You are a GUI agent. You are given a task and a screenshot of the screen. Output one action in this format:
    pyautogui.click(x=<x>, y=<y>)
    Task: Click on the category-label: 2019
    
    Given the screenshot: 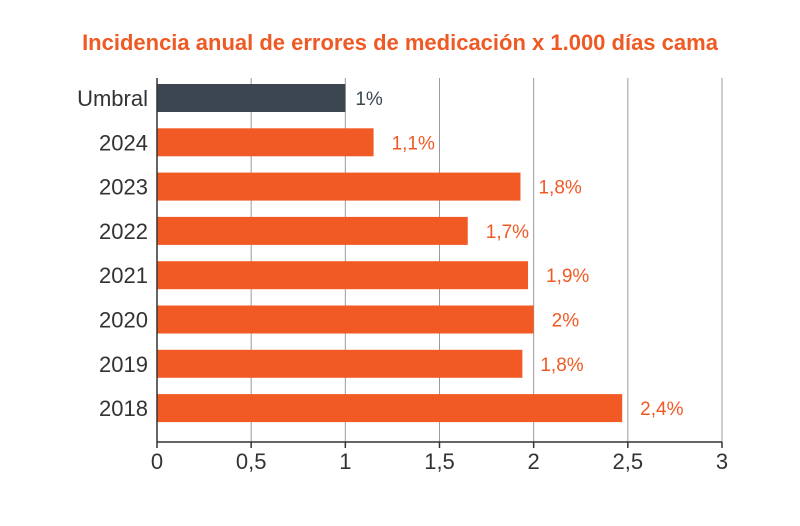 What is the action you would take?
    pyautogui.click(x=123, y=364)
    